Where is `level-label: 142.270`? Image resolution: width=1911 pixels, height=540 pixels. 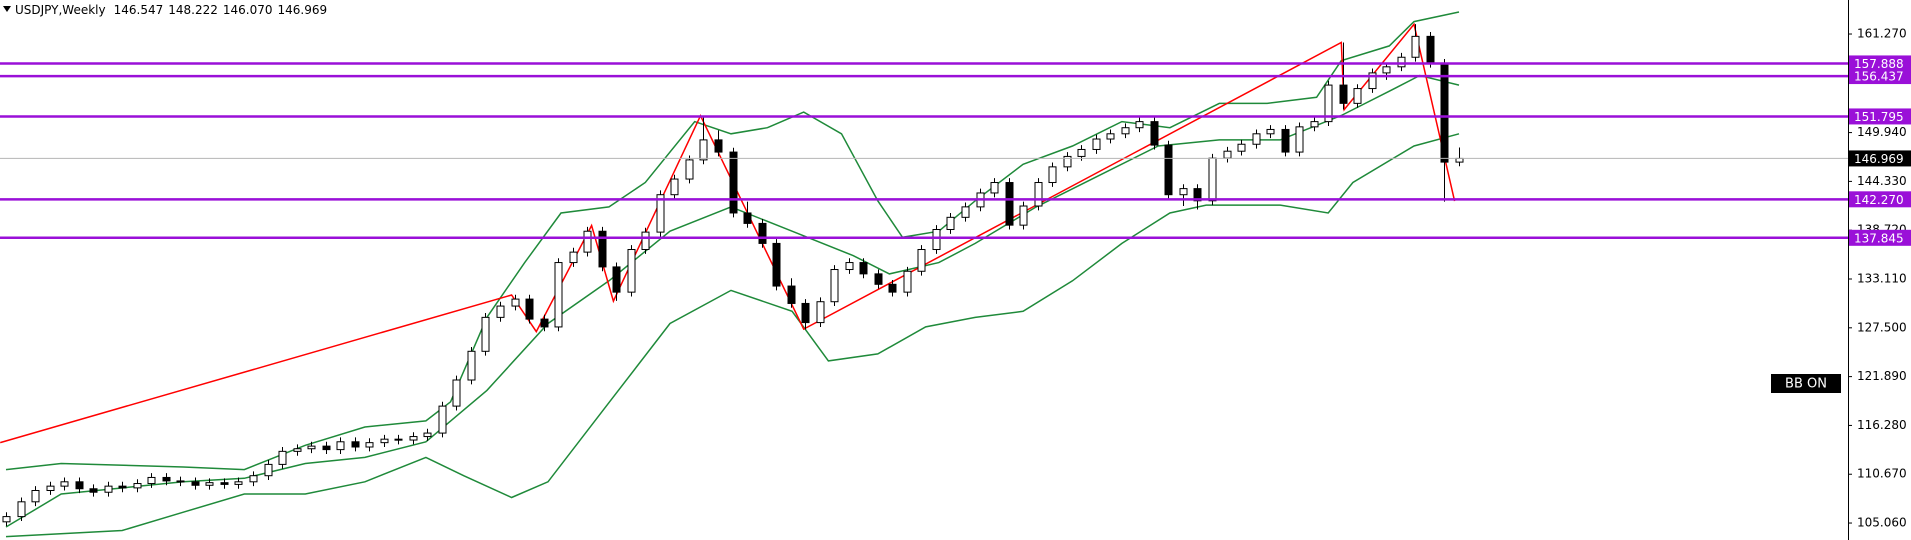
level-label: 142.270 is located at coordinates (1879, 200).